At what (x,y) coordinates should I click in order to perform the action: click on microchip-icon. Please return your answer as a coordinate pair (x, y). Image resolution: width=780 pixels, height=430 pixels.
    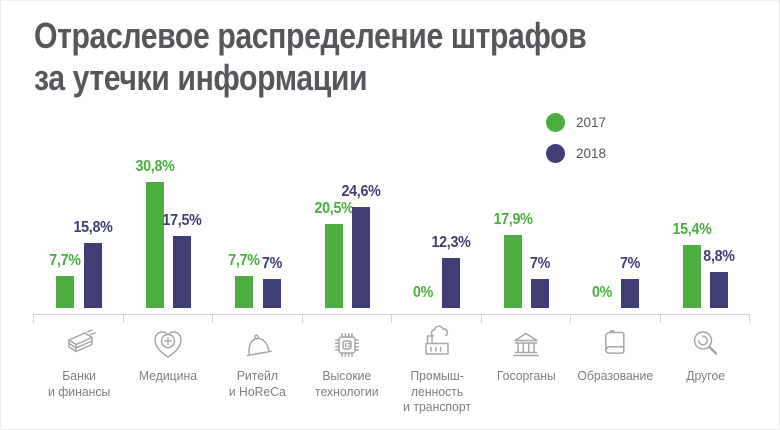
    Looking at the image, I should click on (347, 345).